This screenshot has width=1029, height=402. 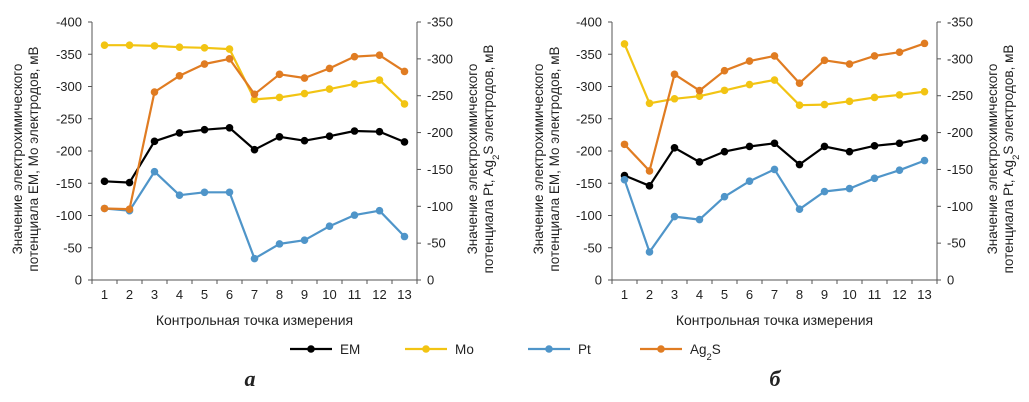 I want to click on left-tick-label: -100, so click(x=69, y=215).